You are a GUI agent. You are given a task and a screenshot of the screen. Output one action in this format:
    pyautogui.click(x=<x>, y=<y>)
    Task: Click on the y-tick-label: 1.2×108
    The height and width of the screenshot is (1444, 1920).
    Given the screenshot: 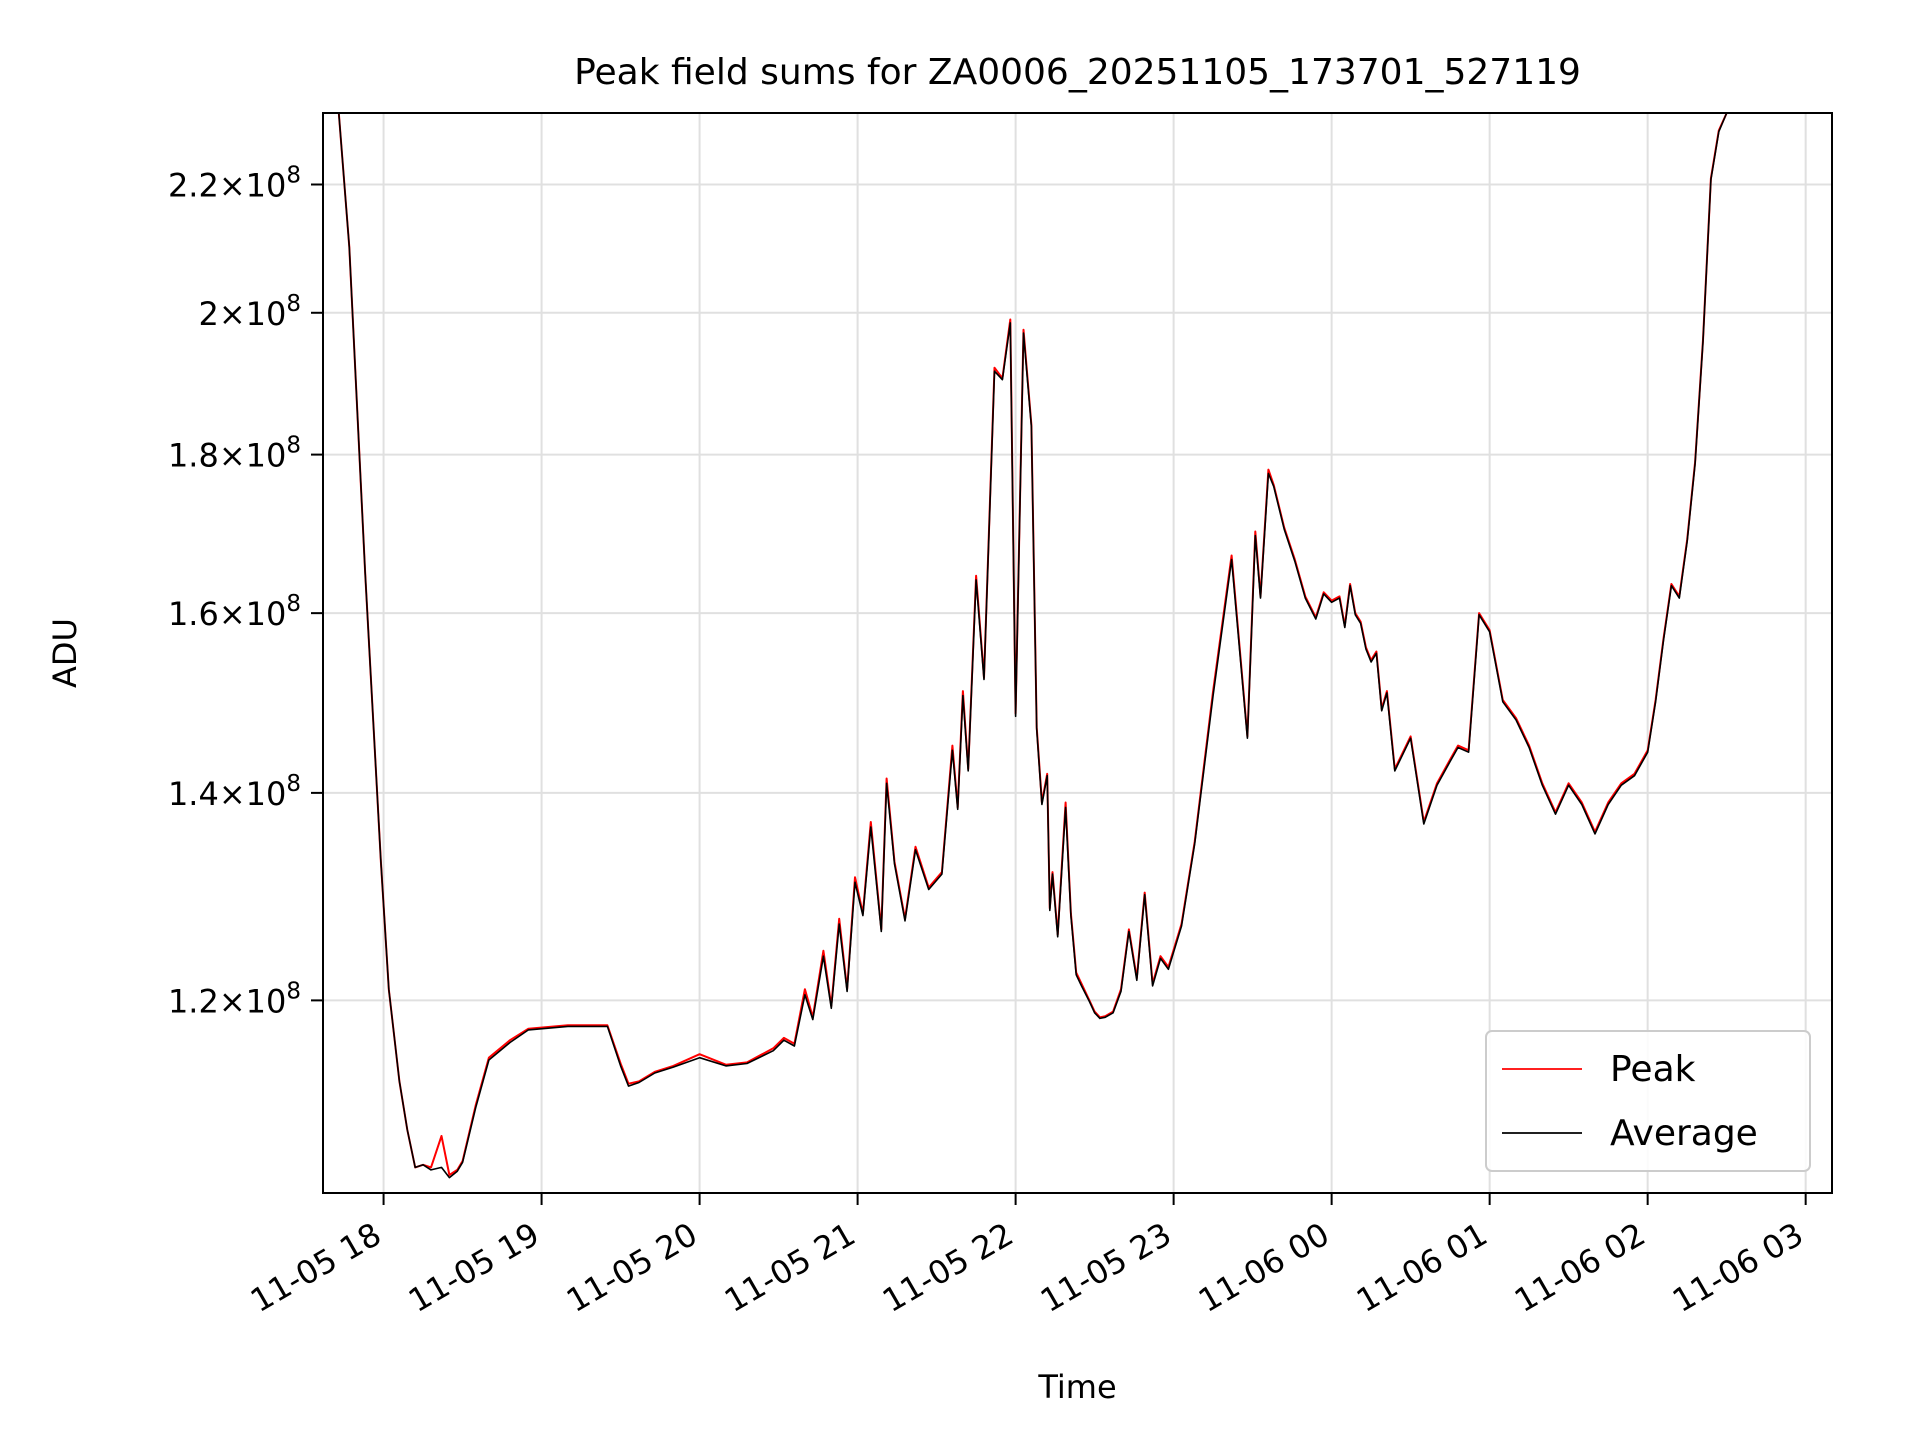 What is the action you would take?
    pyautogui.click(x=234, y=999)
    